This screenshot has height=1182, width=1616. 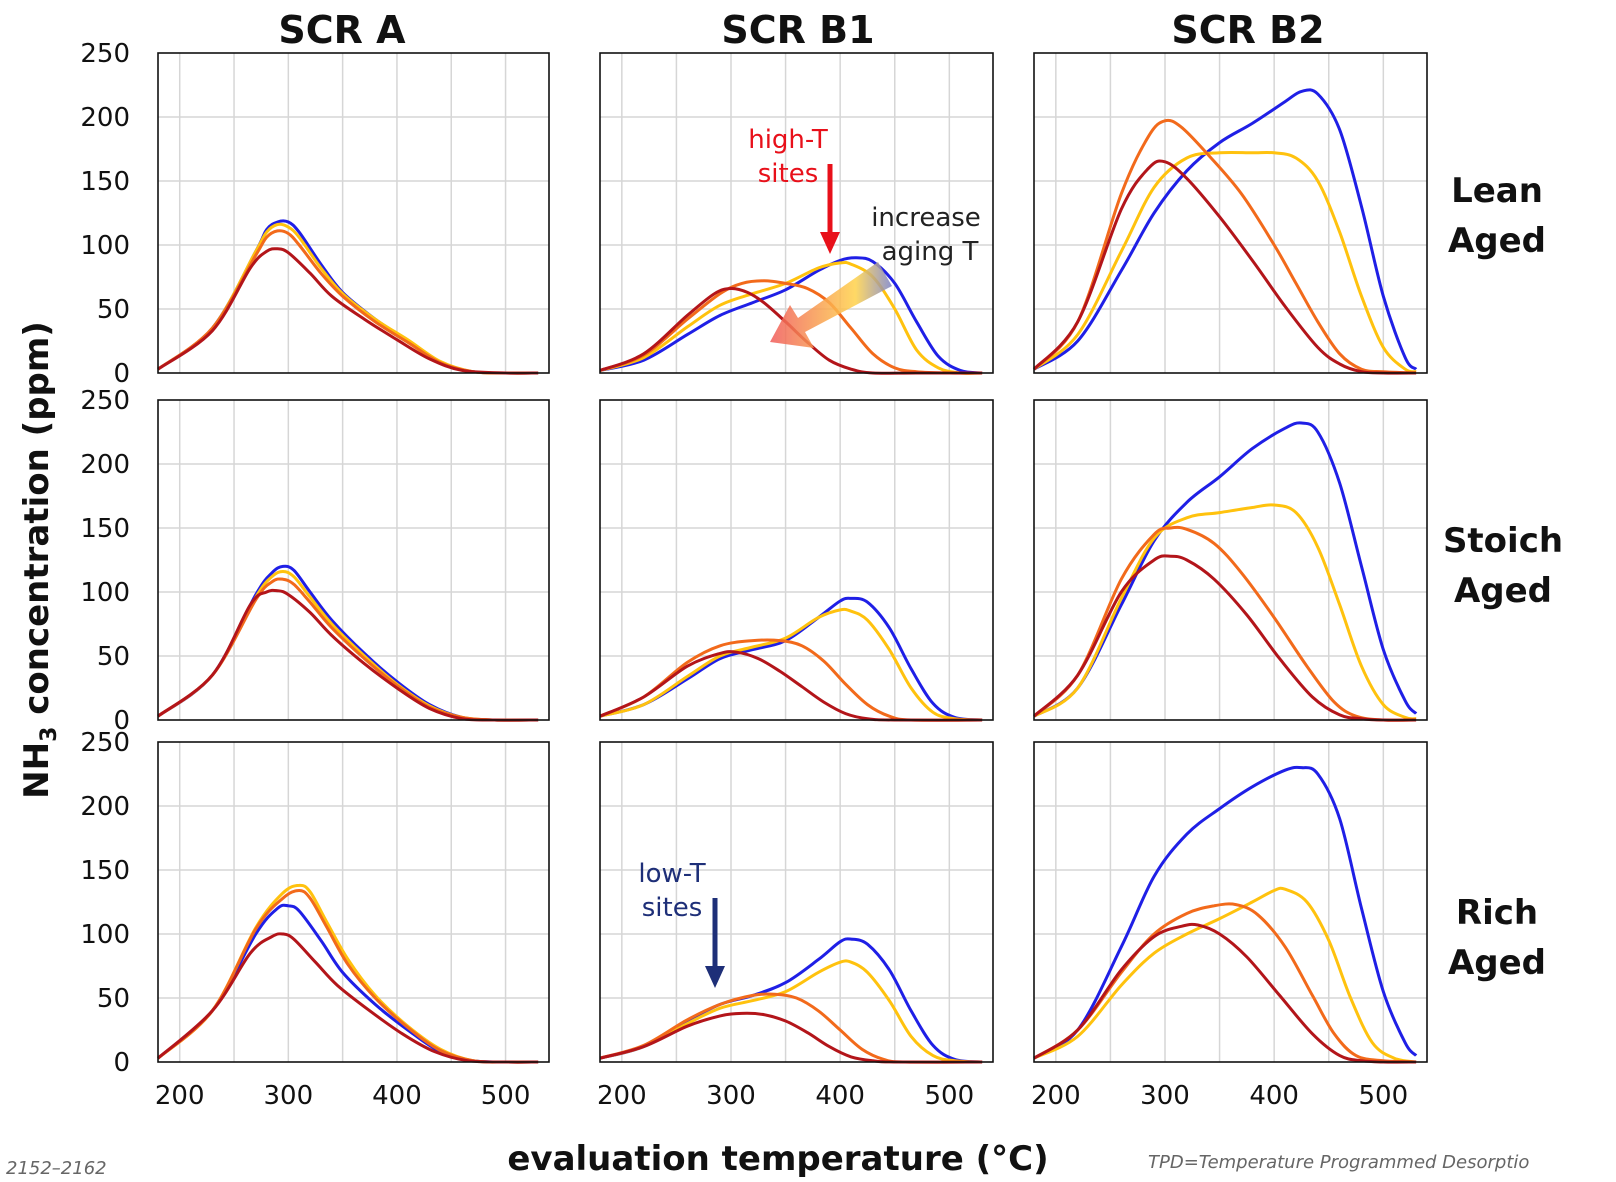 What do you see at coordinates (1338, 1162) in the screenshot?
I see `footnote-right: TPD=Temperature Programmed Desorptio` at bounding box center [1338, 1162].